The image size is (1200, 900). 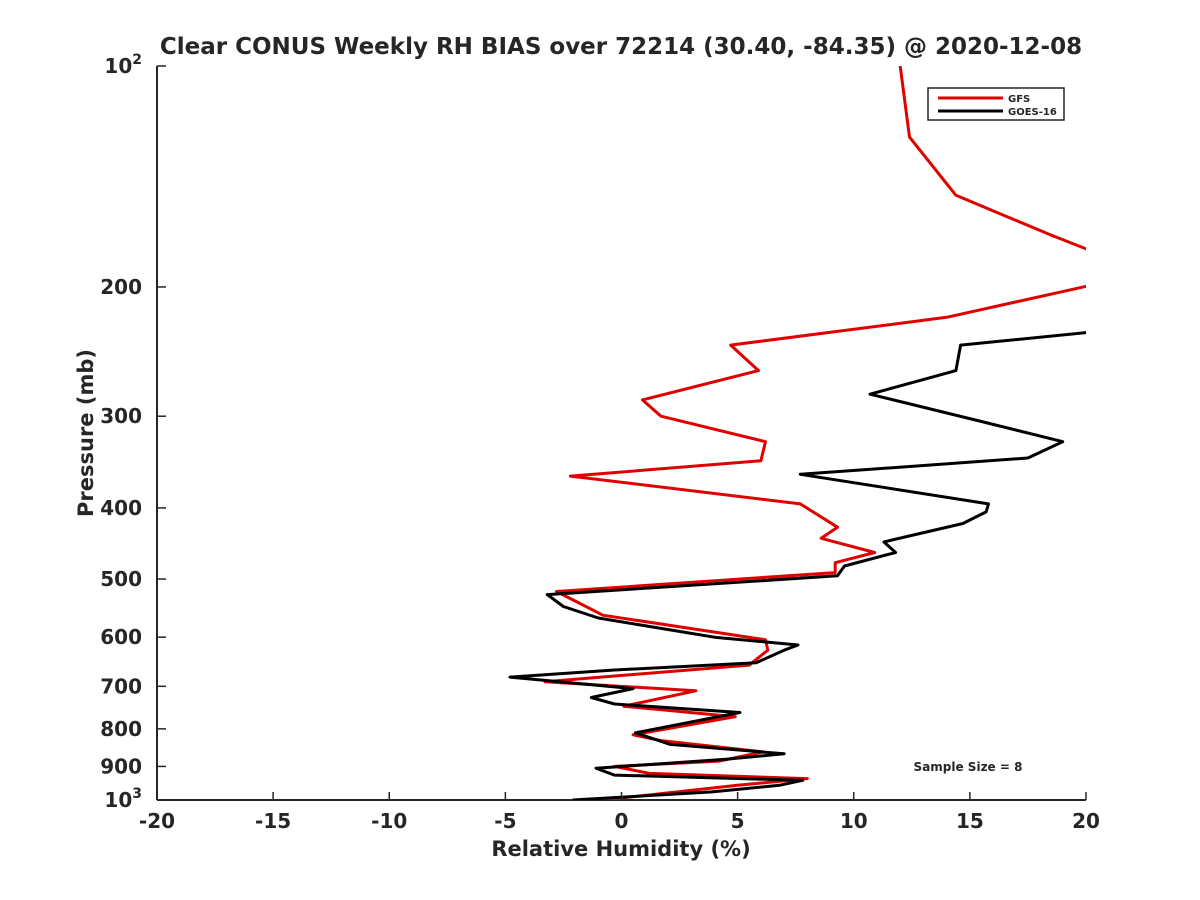 I want to click on y-axis-label: Pressure (mb), so click(x=86, y=433).